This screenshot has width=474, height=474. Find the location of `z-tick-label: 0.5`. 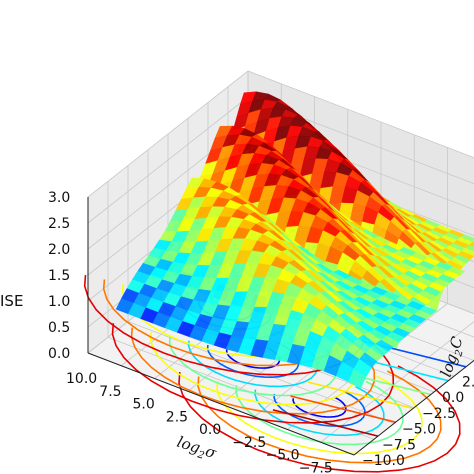

z-tick-label: 0.5 is located at coordinates (59, 328).